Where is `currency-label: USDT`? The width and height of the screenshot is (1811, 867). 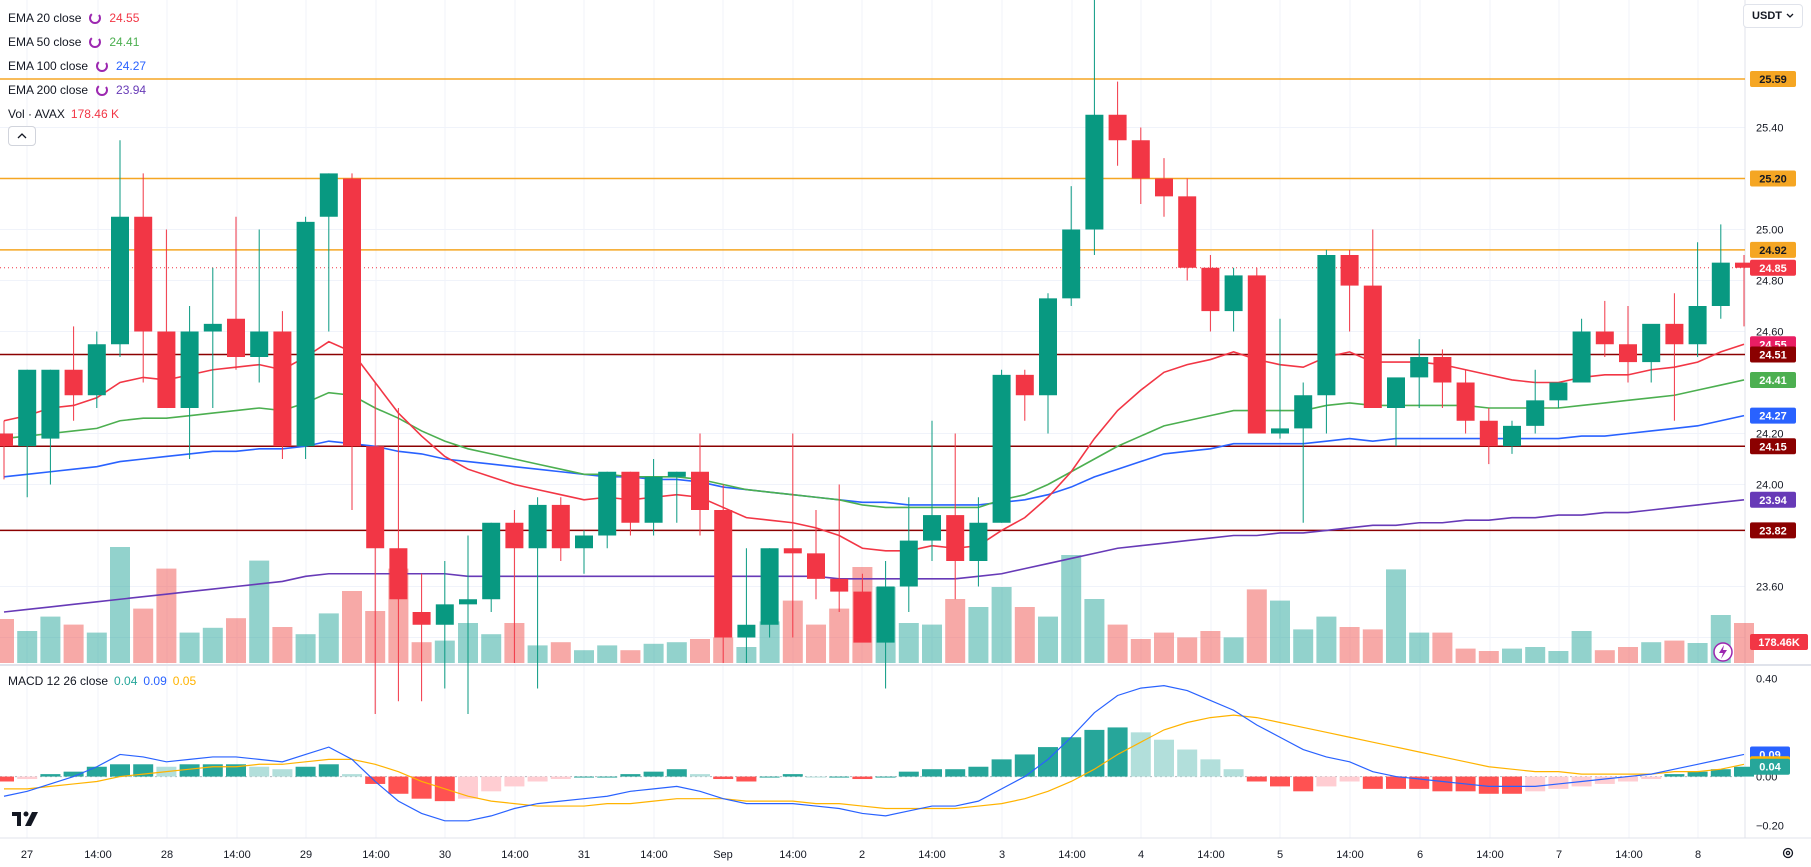 currency-label: USDT is located at coordinates (1767, 16).